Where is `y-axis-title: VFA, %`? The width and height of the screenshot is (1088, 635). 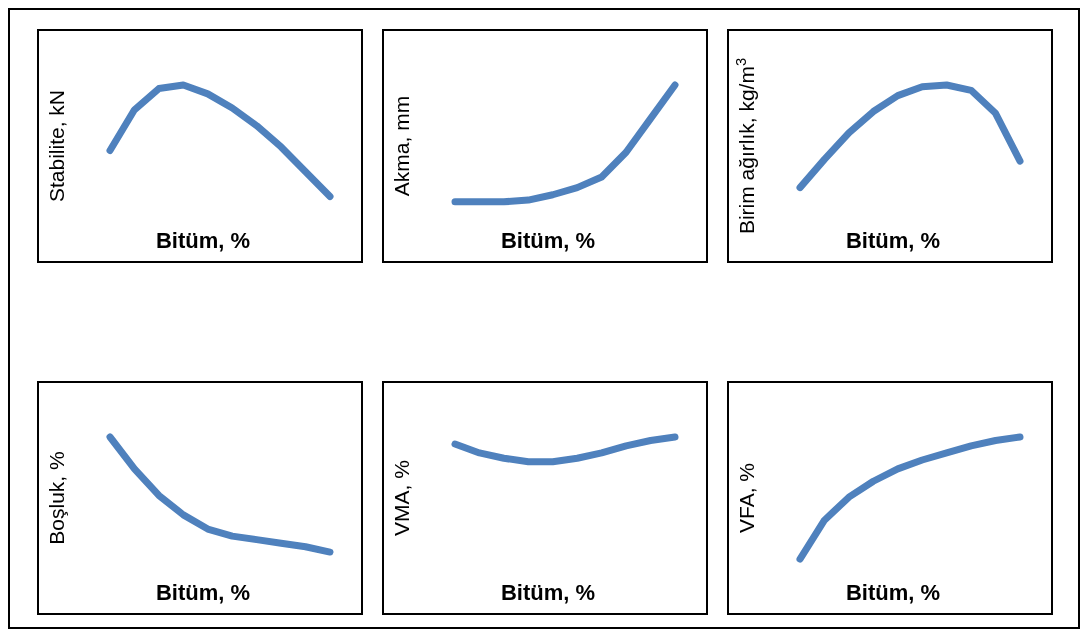
y-axis-title: VFA, % is located at coordinates (746, 498).